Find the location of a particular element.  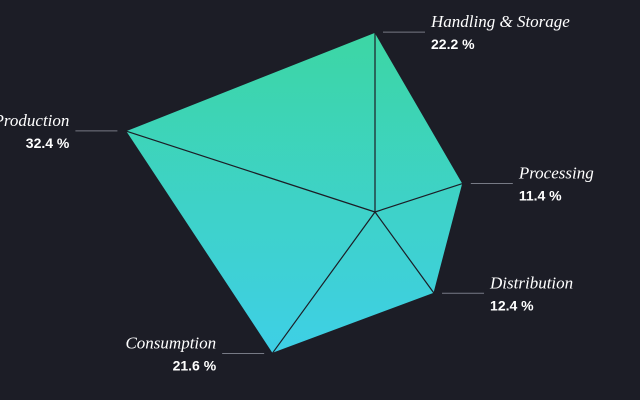

value-label: 21.6 % is located at coordinates (195, 366).